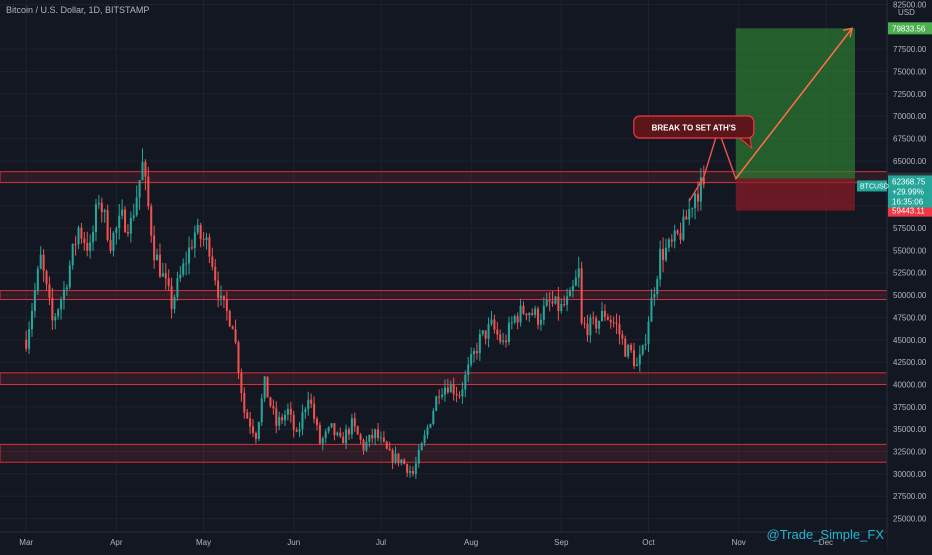 The height and width of the screenshot is (555, 932). Describe the element at coordinates (910, 228) in the screenshot. I see `price-tick-label: 57500.00` at that location.